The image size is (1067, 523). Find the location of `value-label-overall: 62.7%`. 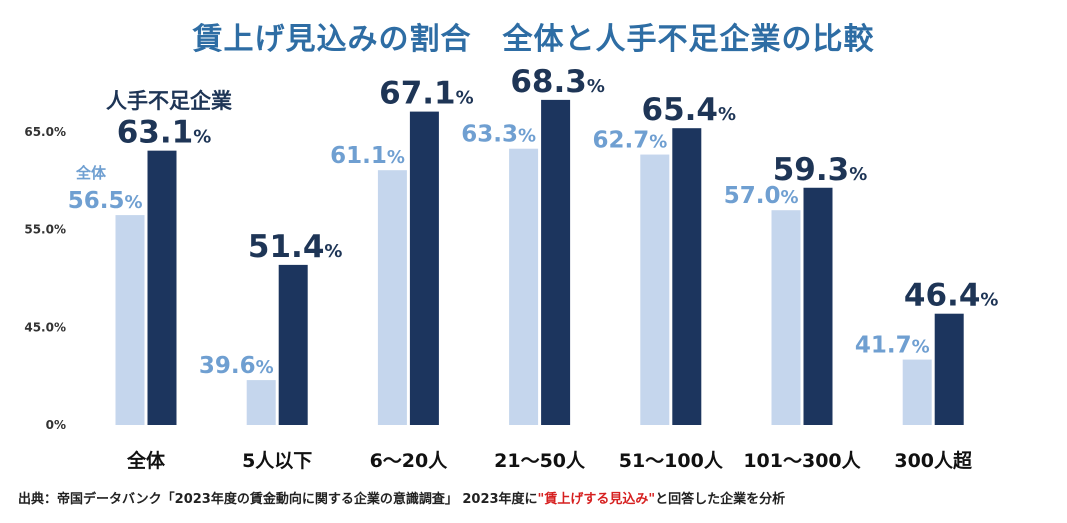

value-label-overall: 62.7% is located at coordinates (630, 141).